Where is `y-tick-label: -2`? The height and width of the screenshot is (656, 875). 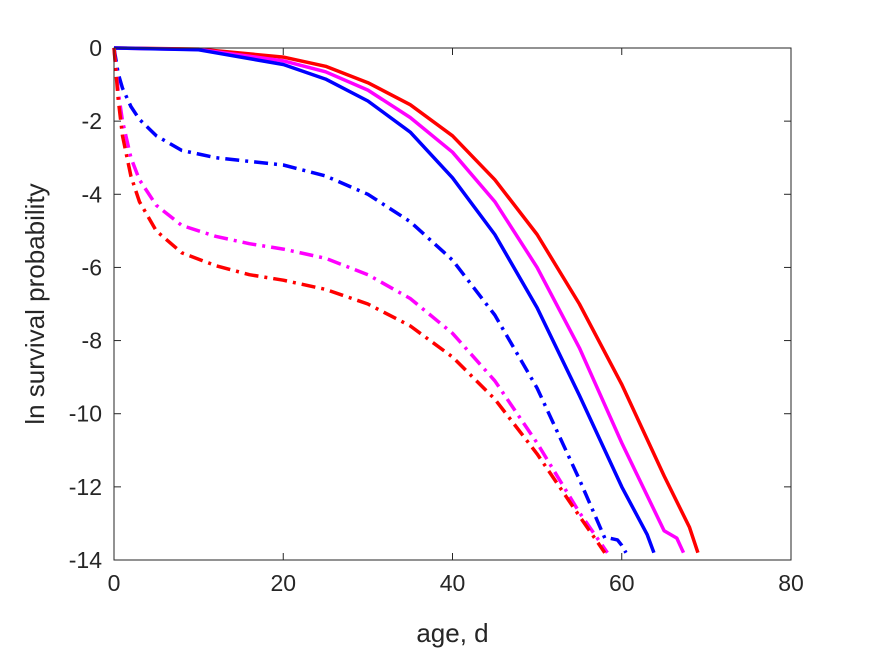 y-tick-label: -2 is located at coordinates (92, 121).